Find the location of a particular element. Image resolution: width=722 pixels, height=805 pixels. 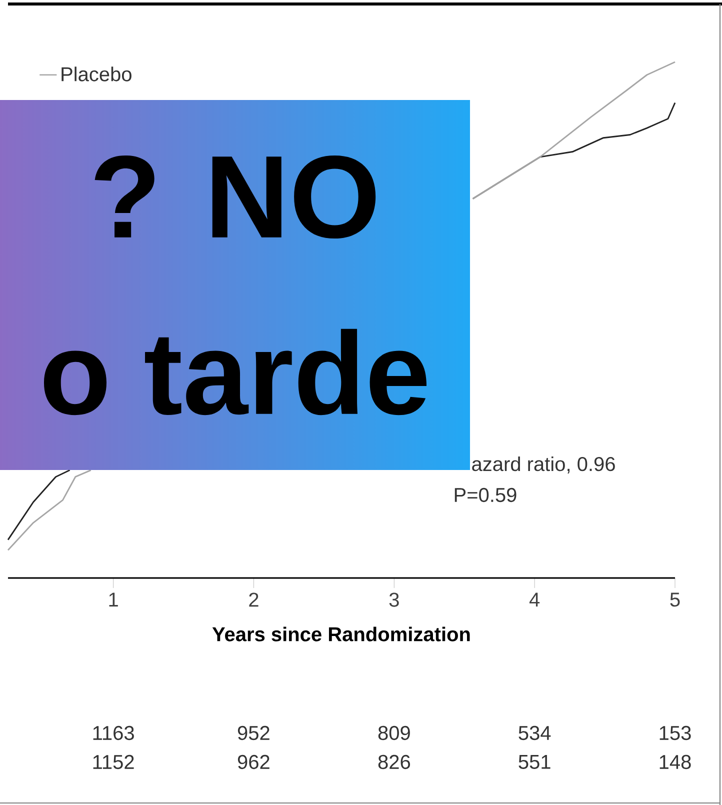

text: 534 is located at coordinates (534, 733).